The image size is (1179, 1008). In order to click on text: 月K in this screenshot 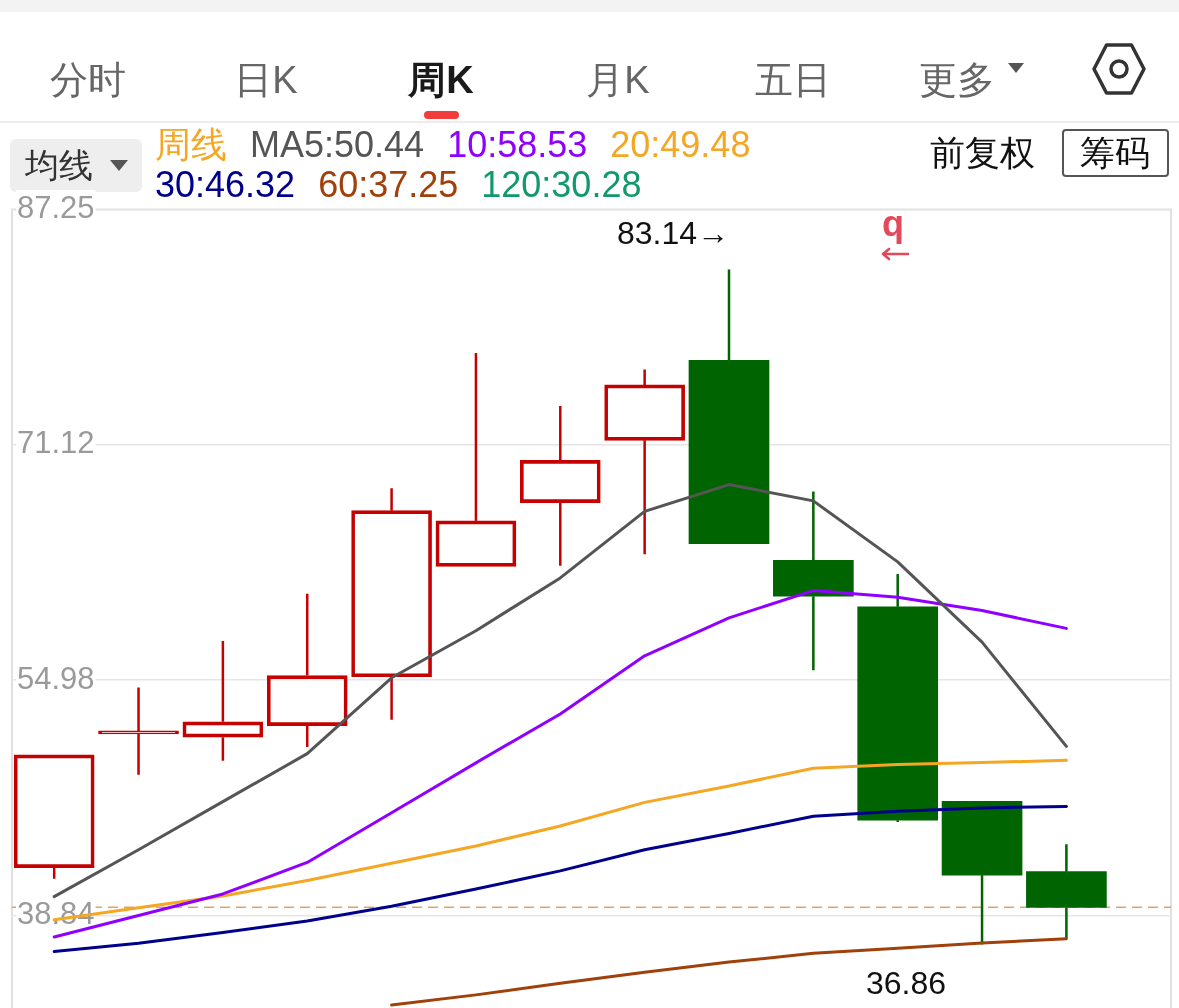, I will do `click(618, 80)`.